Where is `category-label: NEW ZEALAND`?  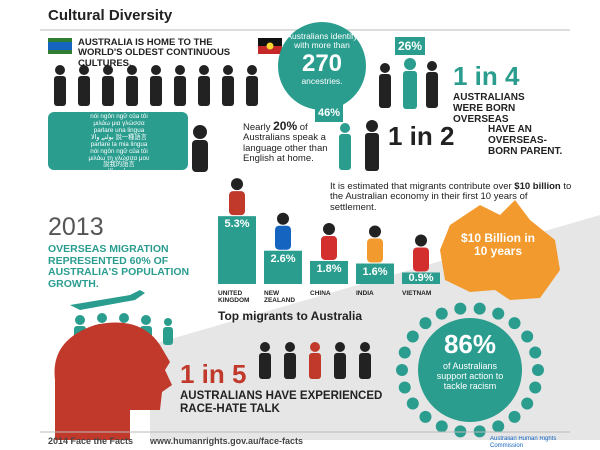
category-label: NEW ZEALAND is located at coordinates (280, 297).